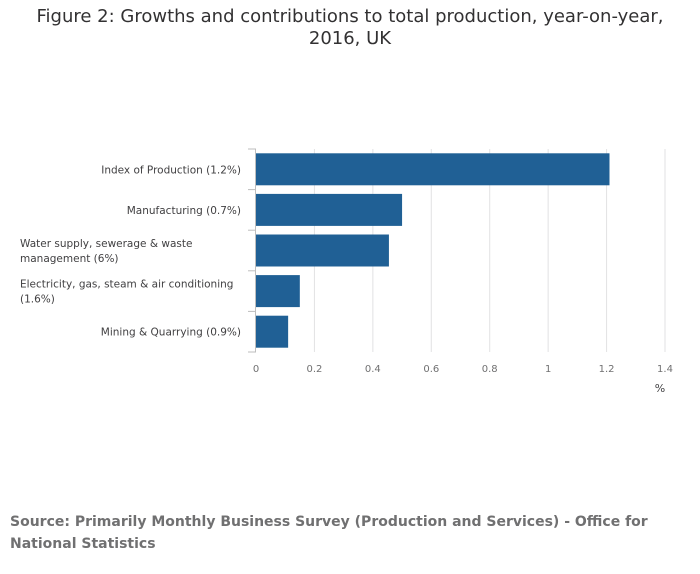  What do you see at coordinates (106, 244) in the screenshot?
I see `category-label-line: Water supply, sewerage & waste` at bounding box center [106, 244].